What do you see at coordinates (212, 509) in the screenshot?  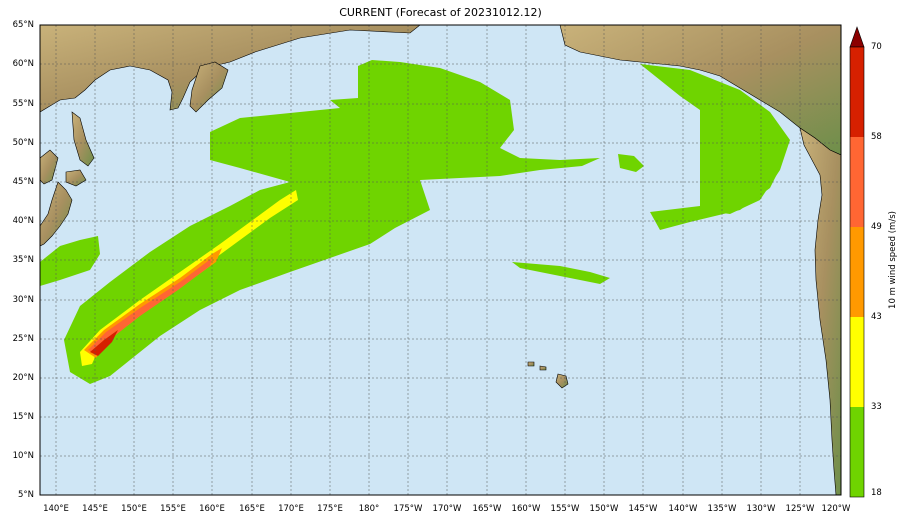 I see `lon-label: 160°E` at bounding box center [212, 509].